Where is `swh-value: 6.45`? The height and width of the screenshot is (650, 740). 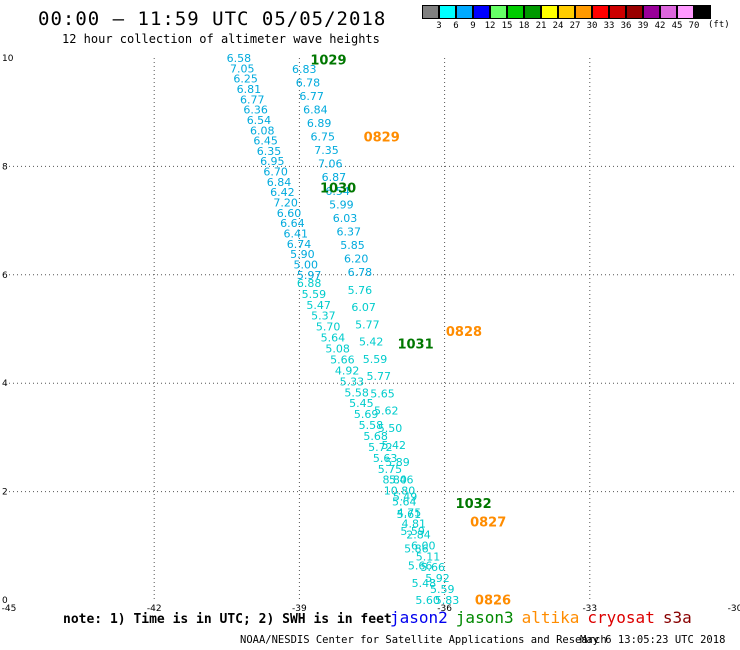 swh-value: 6.45 is located at coordinates (265, 141).